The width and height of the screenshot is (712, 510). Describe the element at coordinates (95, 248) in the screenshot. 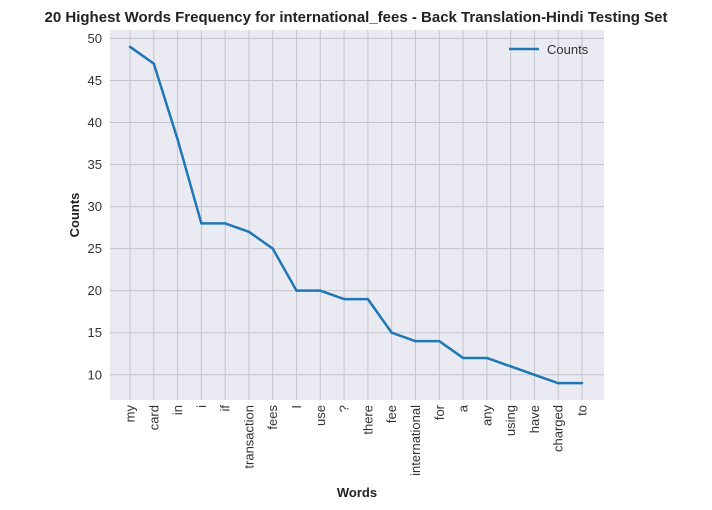

I see `y-tick-label: 25` at that location.